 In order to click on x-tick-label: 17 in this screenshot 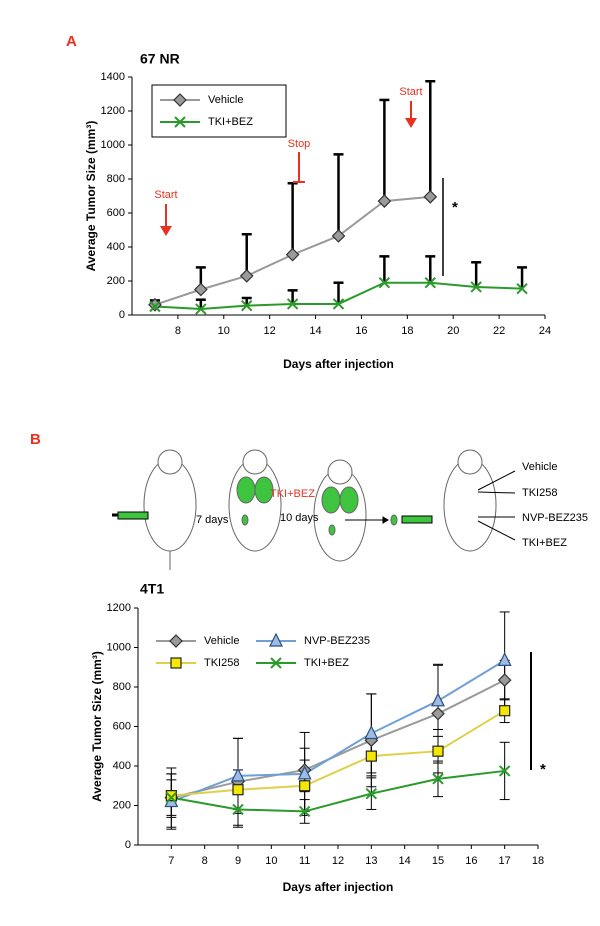, I will do `click(505, 861)`.